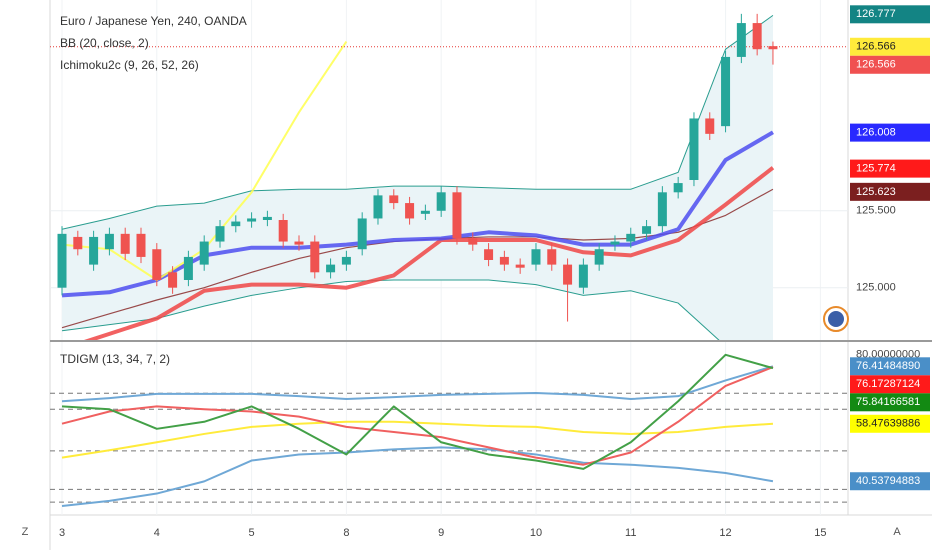 The width and height of the screenshot is (932, 550). What do you see at coordinates (346, 533) in the screenshot?
I see `x-tick-label: 8` at bounding box center [346, 533].